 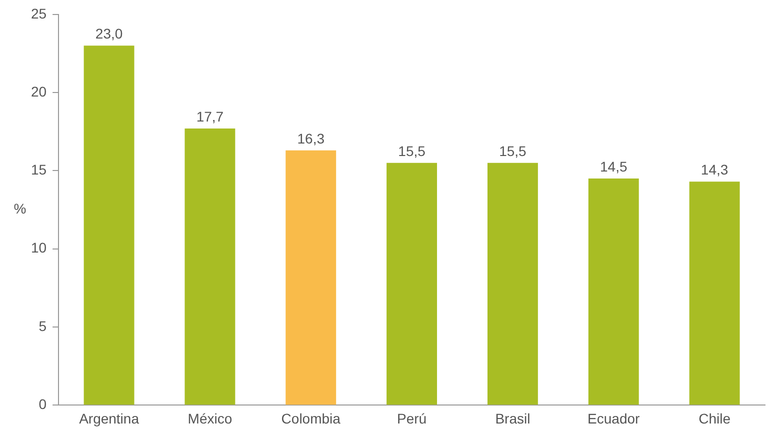 I want to click on y-tick-label: 15, so click(x=38, y=170).